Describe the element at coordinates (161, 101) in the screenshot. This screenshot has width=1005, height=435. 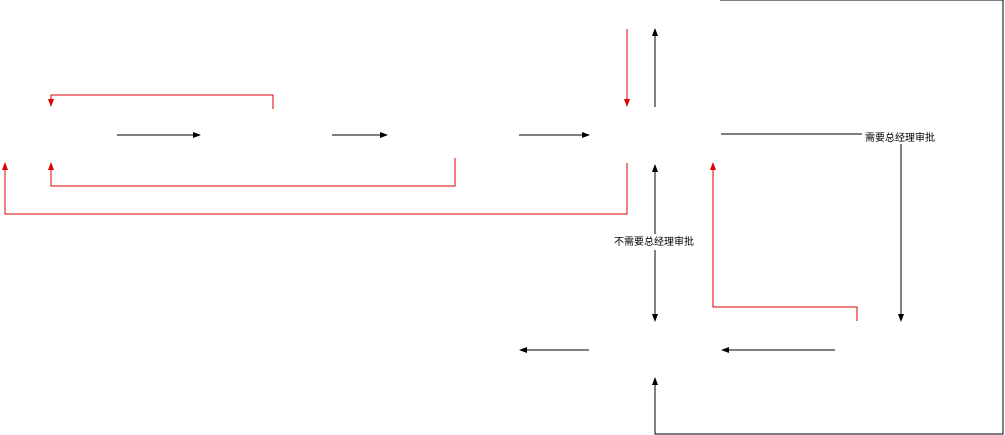
I see `return-arrow-step2-to-step1` at that location.